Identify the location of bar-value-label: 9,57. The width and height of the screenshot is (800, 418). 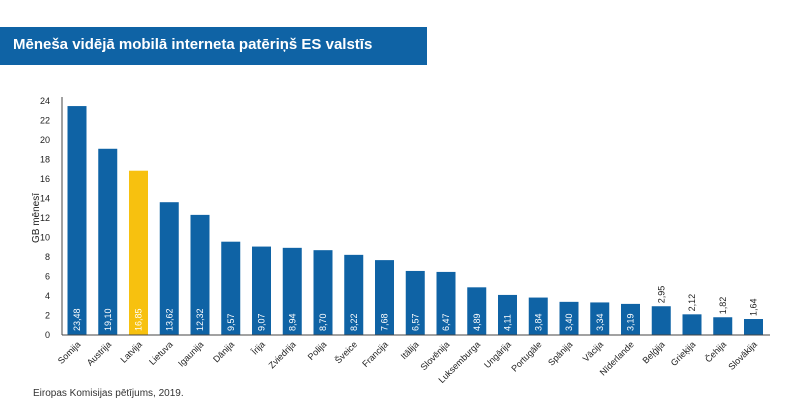
(231, 322).